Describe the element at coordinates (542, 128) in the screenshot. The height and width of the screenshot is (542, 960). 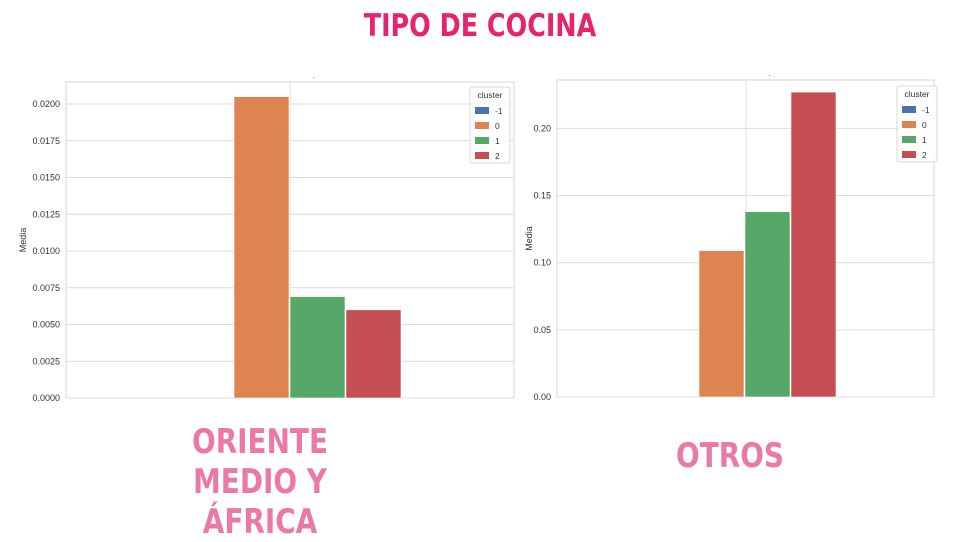
I see `chart-right-y-tick-label: 0.20` at that location.